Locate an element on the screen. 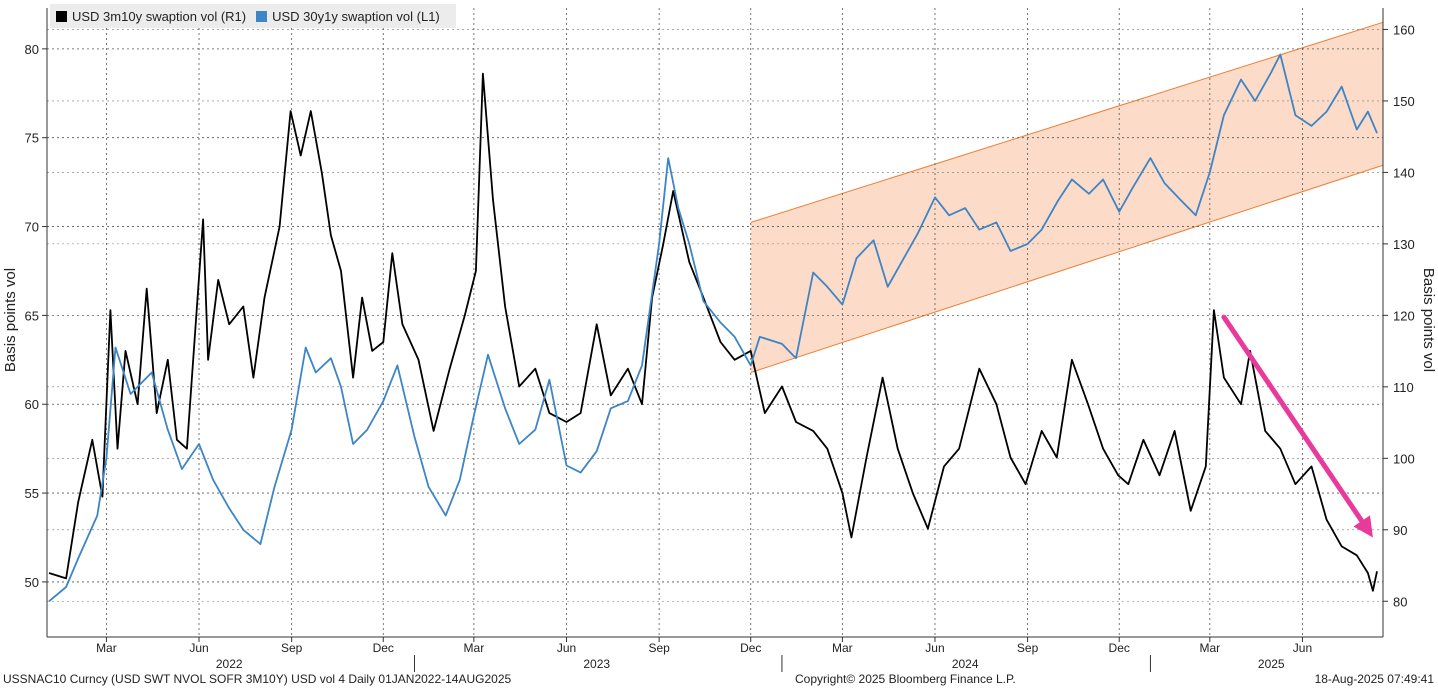 This screenshot has width=1438, height=690. y-right-tick-label: 90 is located at coordinates (1400, 530).